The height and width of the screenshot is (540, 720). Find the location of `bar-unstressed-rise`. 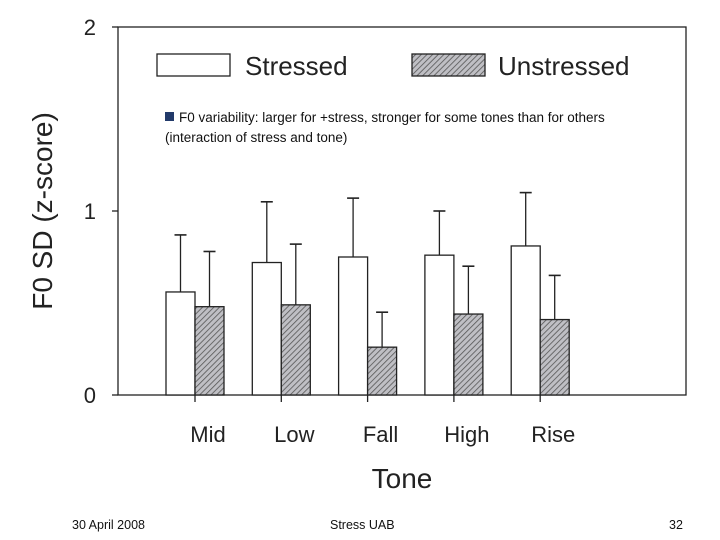

bar-unstressed-rise is located at coordinates (554, 357).